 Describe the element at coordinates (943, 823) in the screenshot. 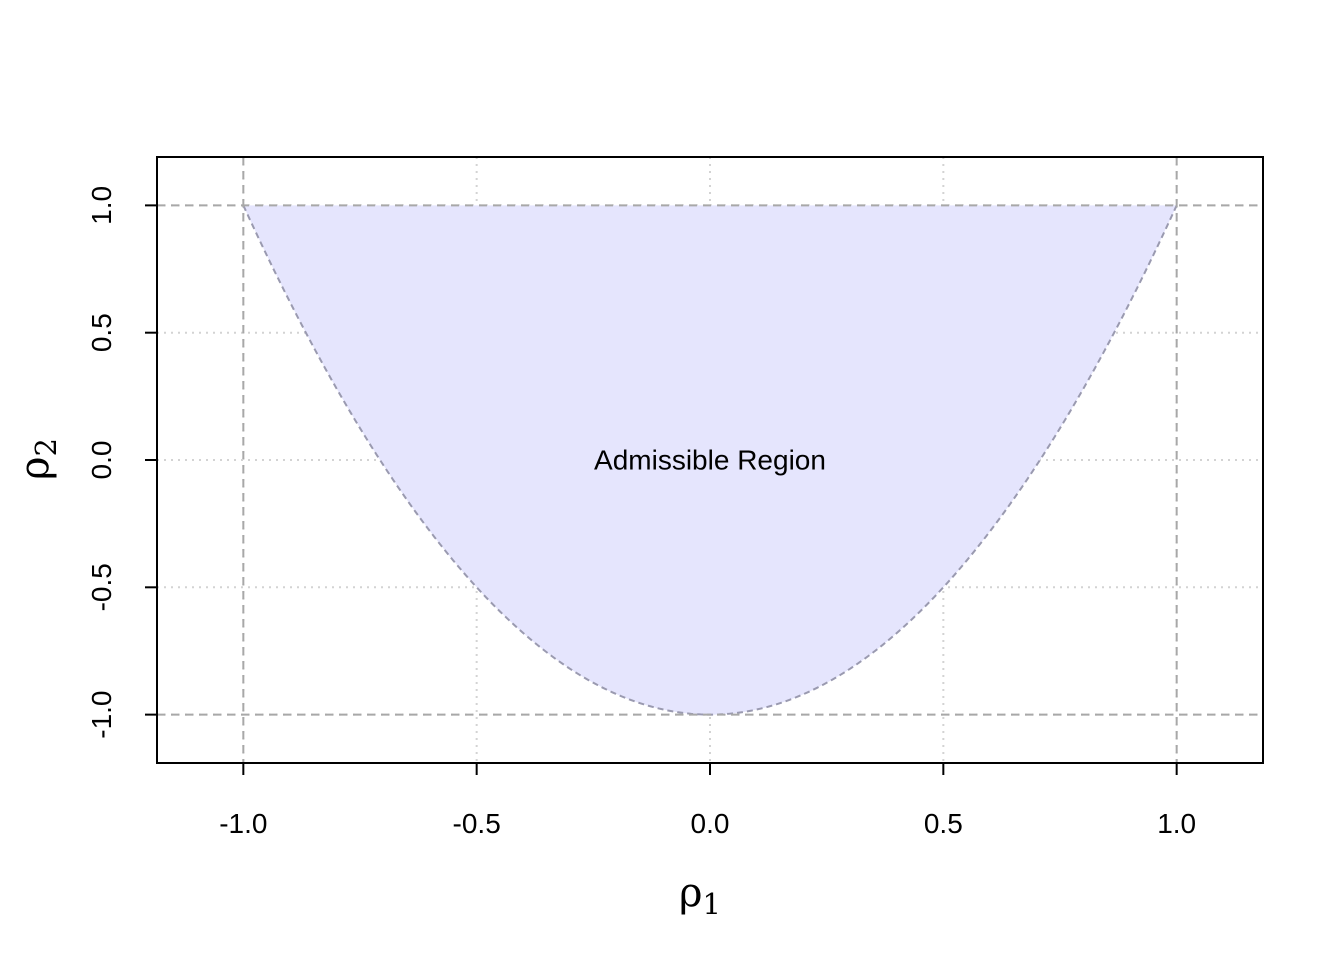

I see `x-tick-label: 0.5` at that location.